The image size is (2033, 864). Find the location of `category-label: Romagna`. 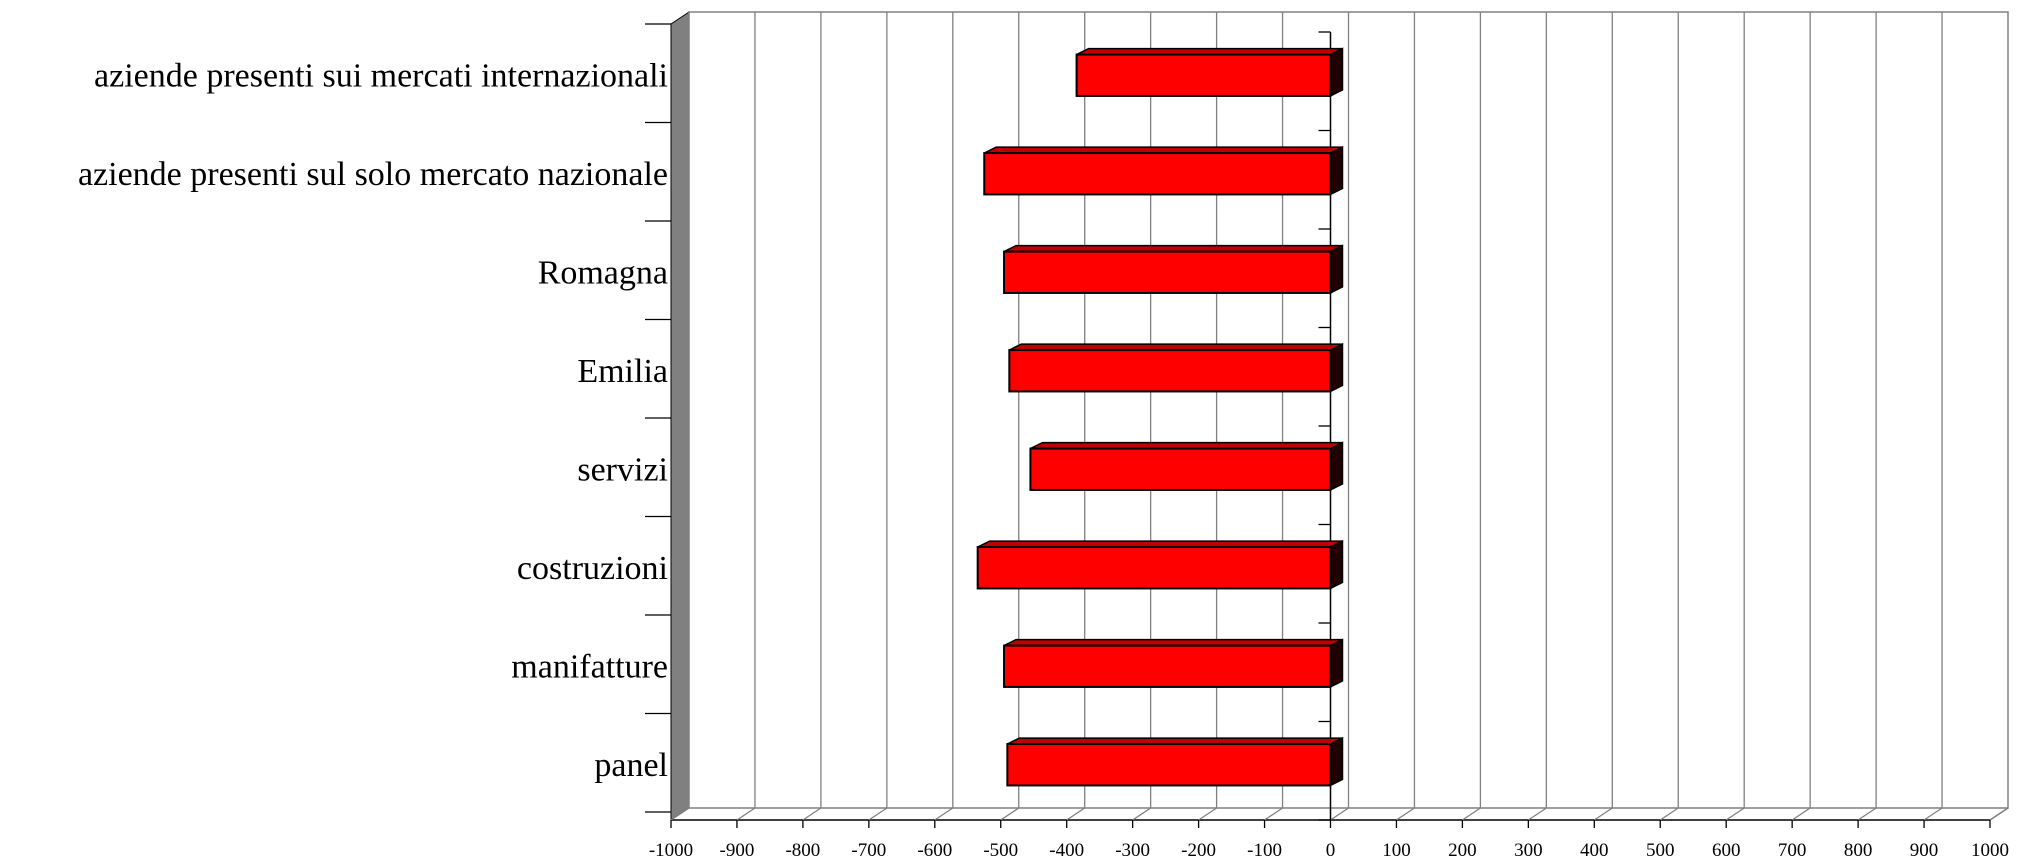

category-label: Romagna is located at coordinates (603, 272).